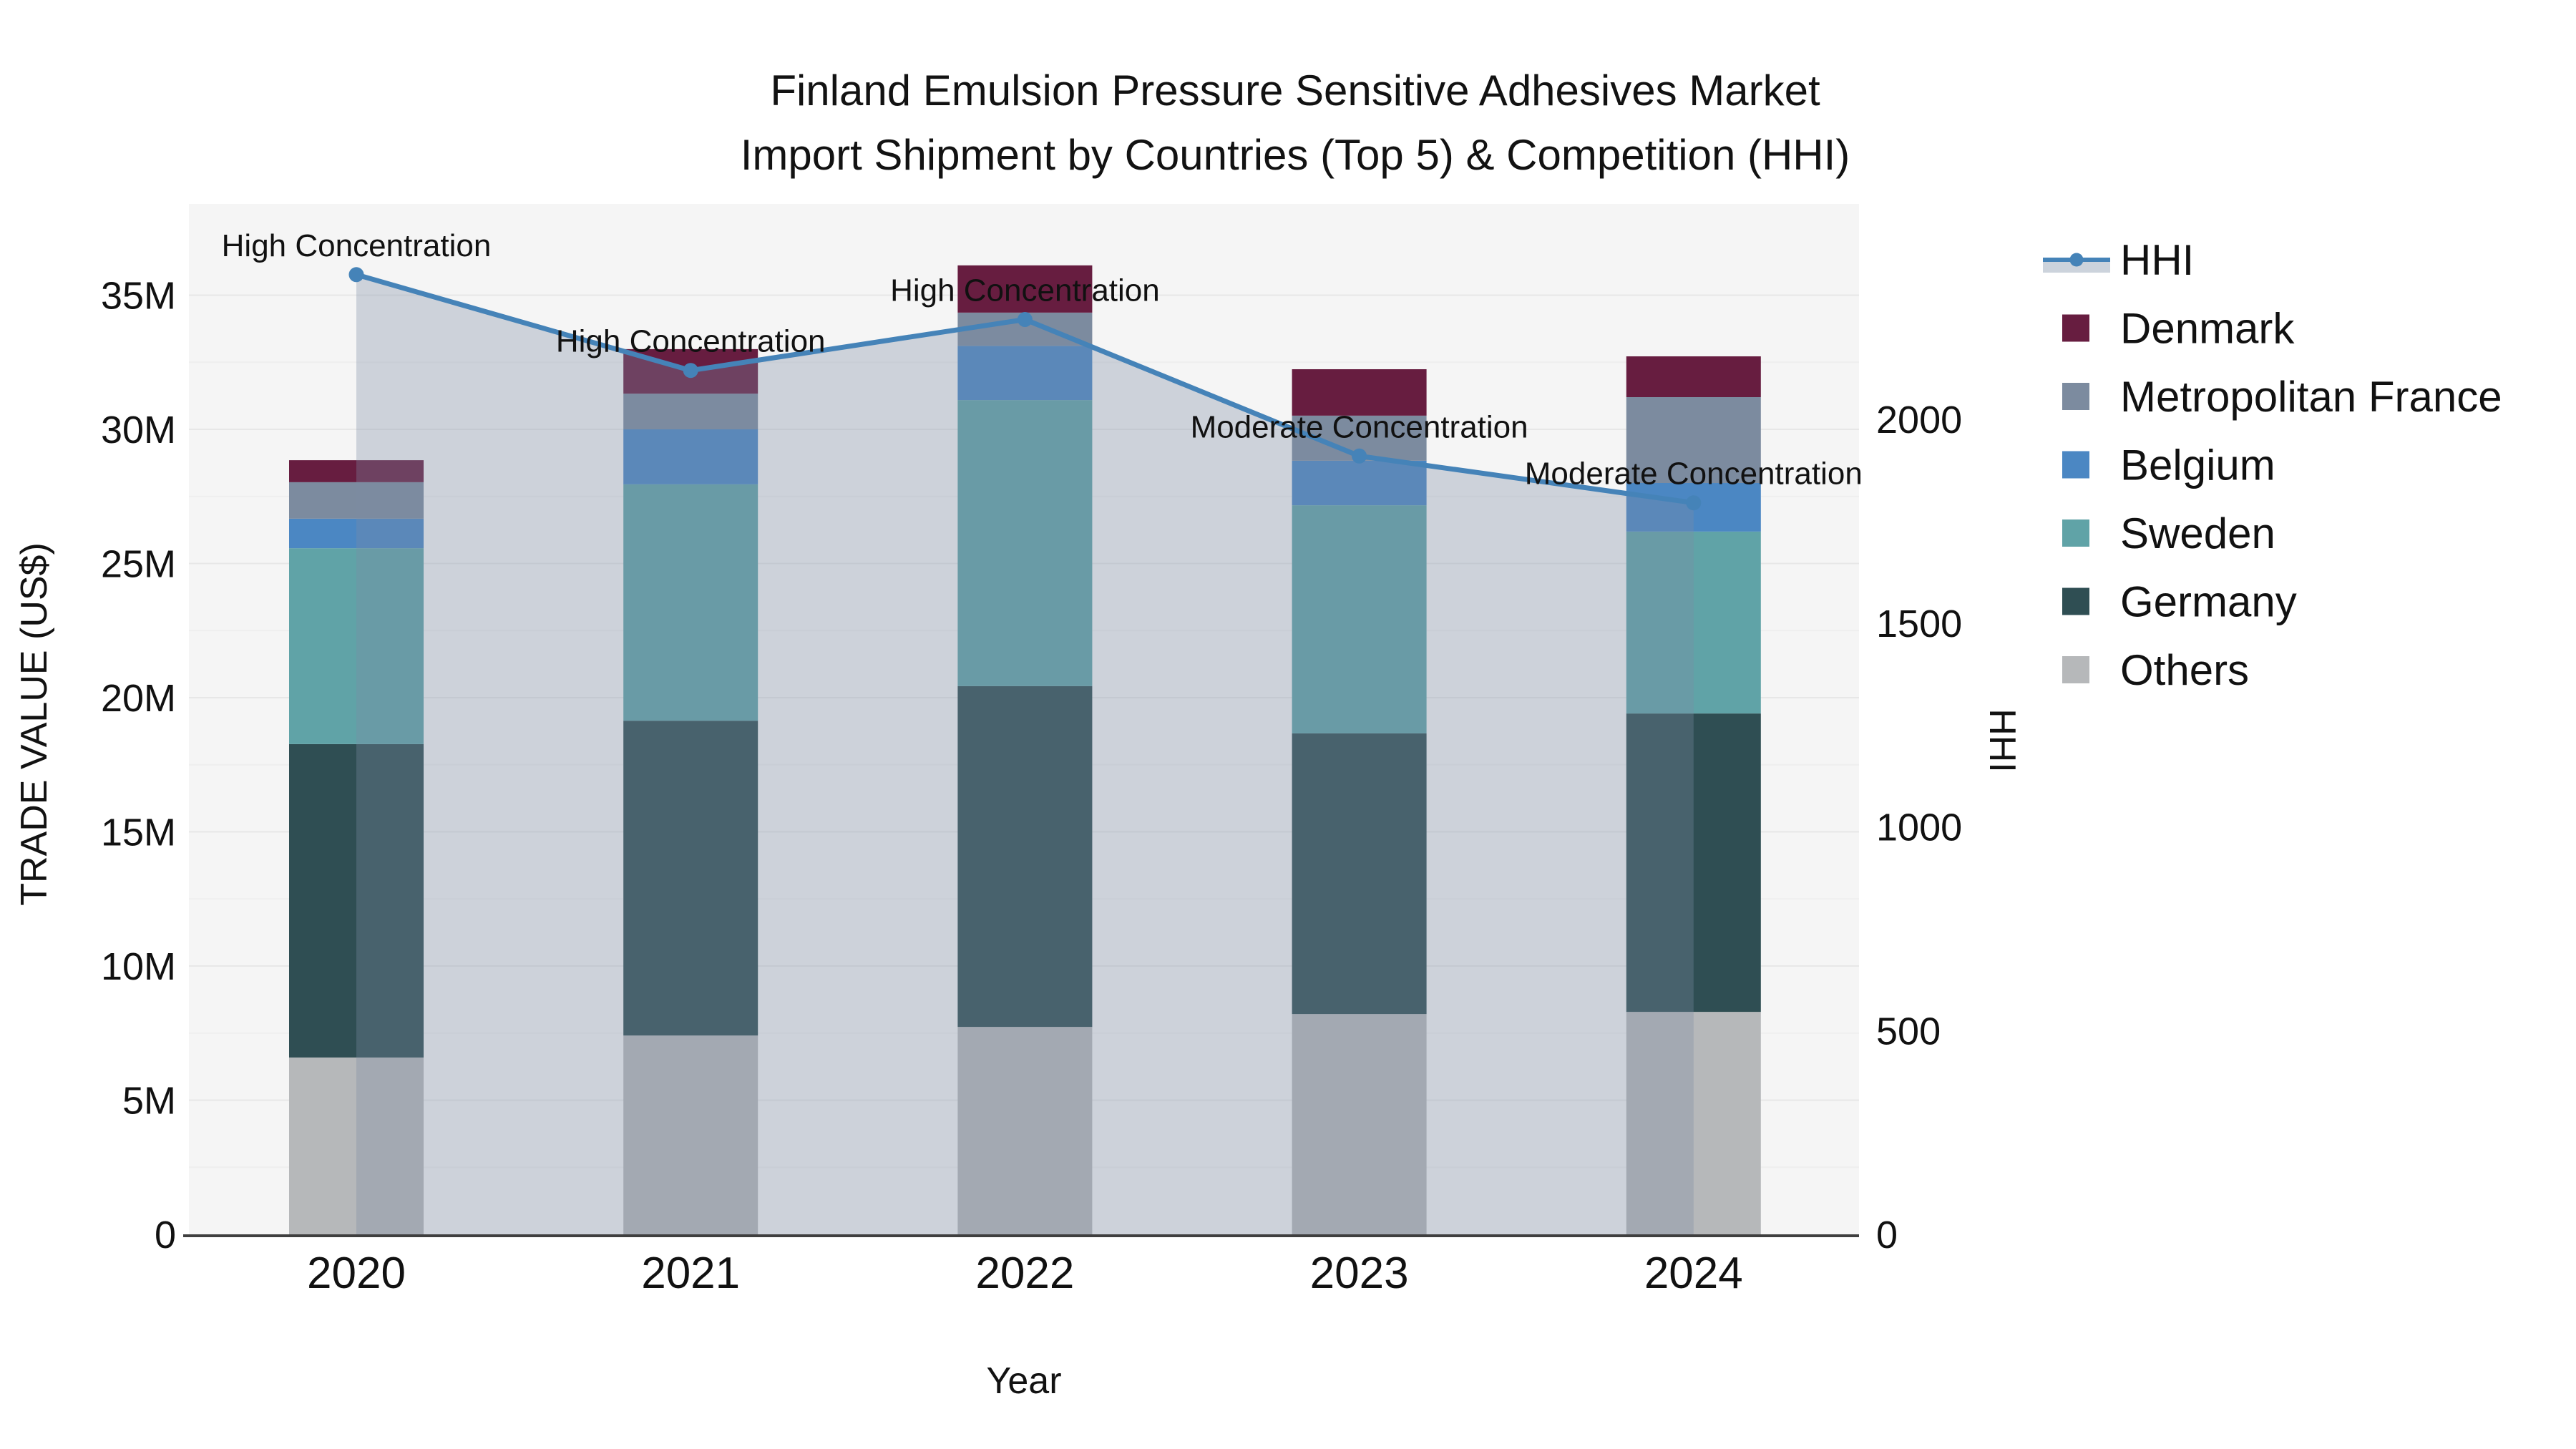  Describe the element at coordinates (356, 1273) in the screenshot. I see `x-tick-label-2020: 2020` at that location.